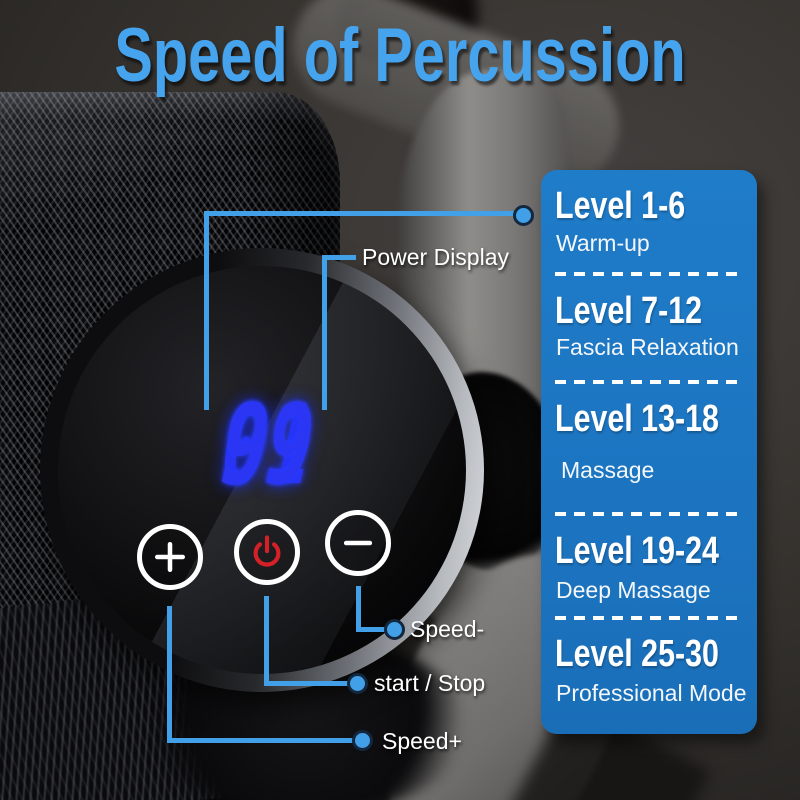  Describe the element at coordinates (633, 590) in the screenshot. I see `level-mode: Deep Massage` at that location.